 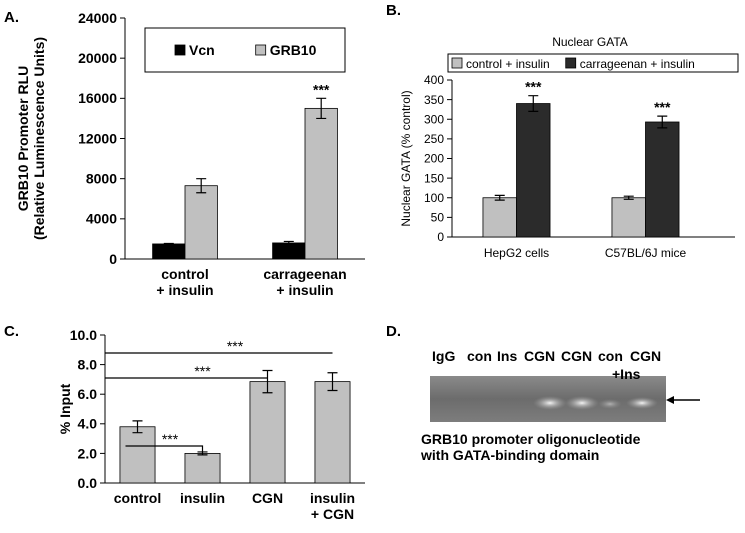 What do you see at coordinates (434, 139) in the screenshot?
I see `y-tick-label: 250` at bounding box center [434, 139].